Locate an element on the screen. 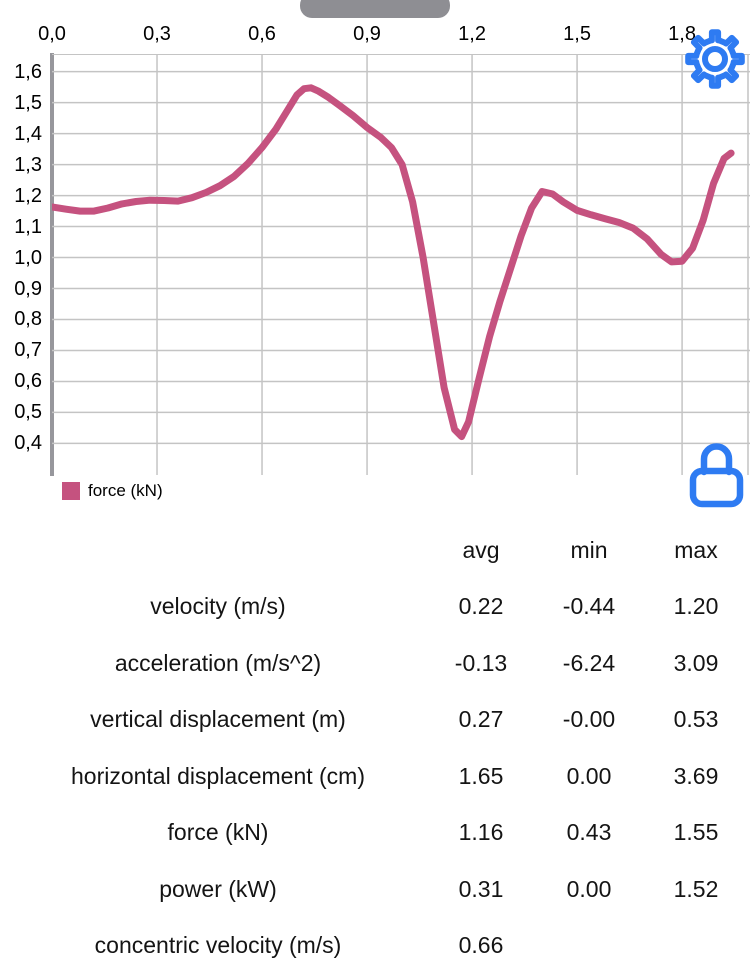  y-tick: 1,4 is located at coordinates (28, 133).